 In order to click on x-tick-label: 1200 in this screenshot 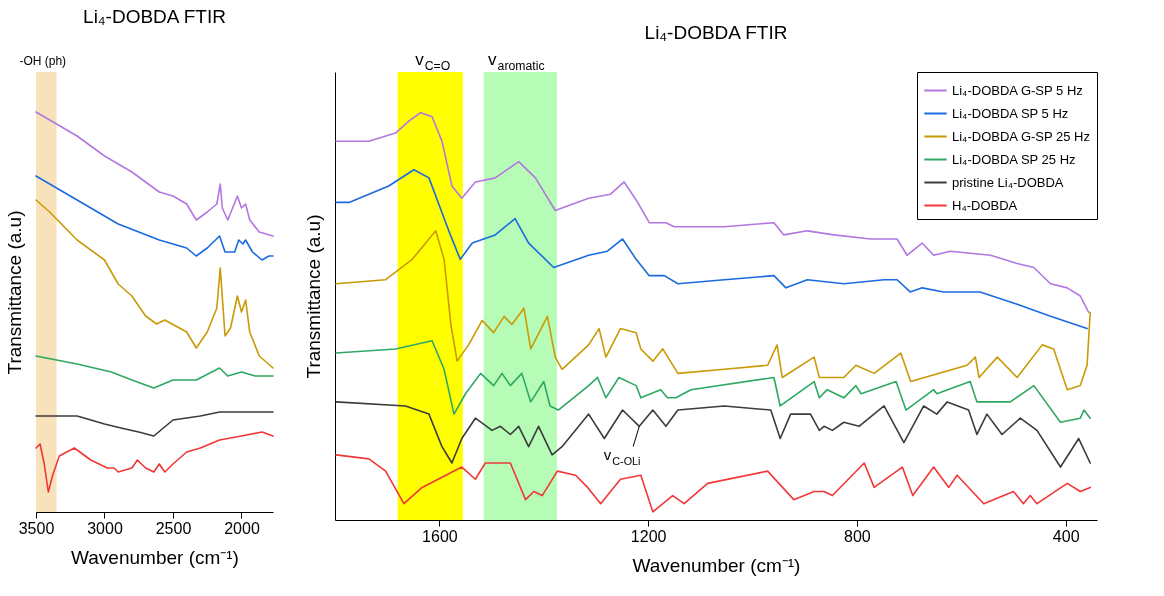, I will do `click(648, 536)`.